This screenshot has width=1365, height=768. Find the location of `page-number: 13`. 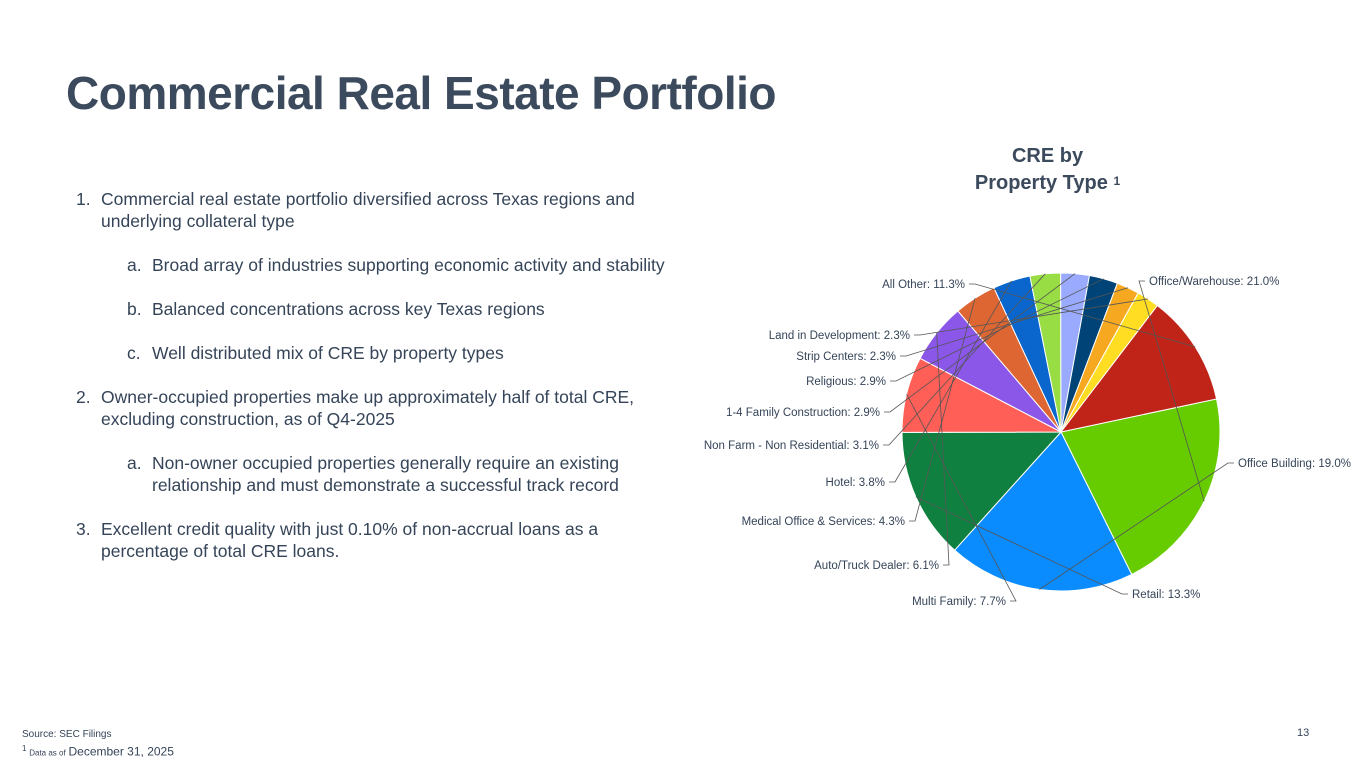

page-number: 13 is located at coordinates (1303, 733).